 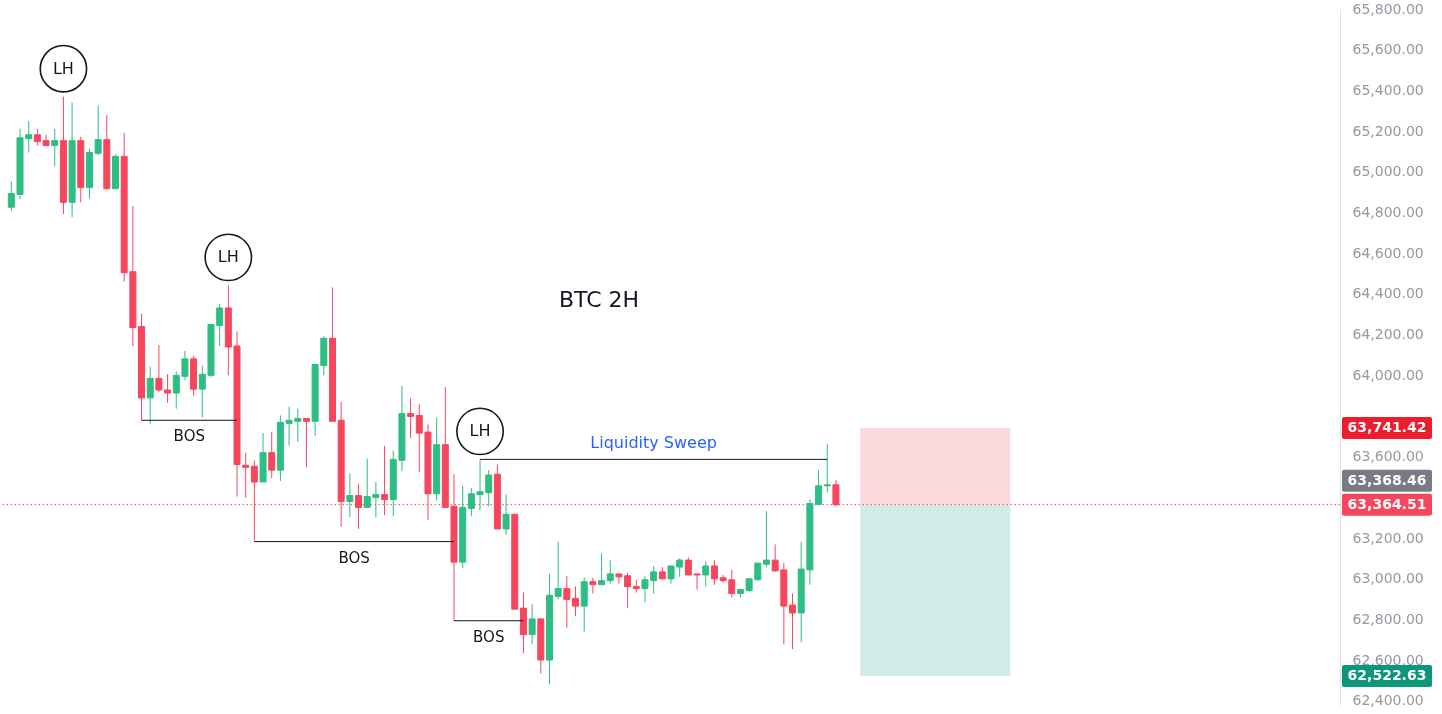 What do you see at coordinates (1388, 456) in the screenshot?
I see `y-tick-label: 63,600.00` at bounding box center [1388, 456].